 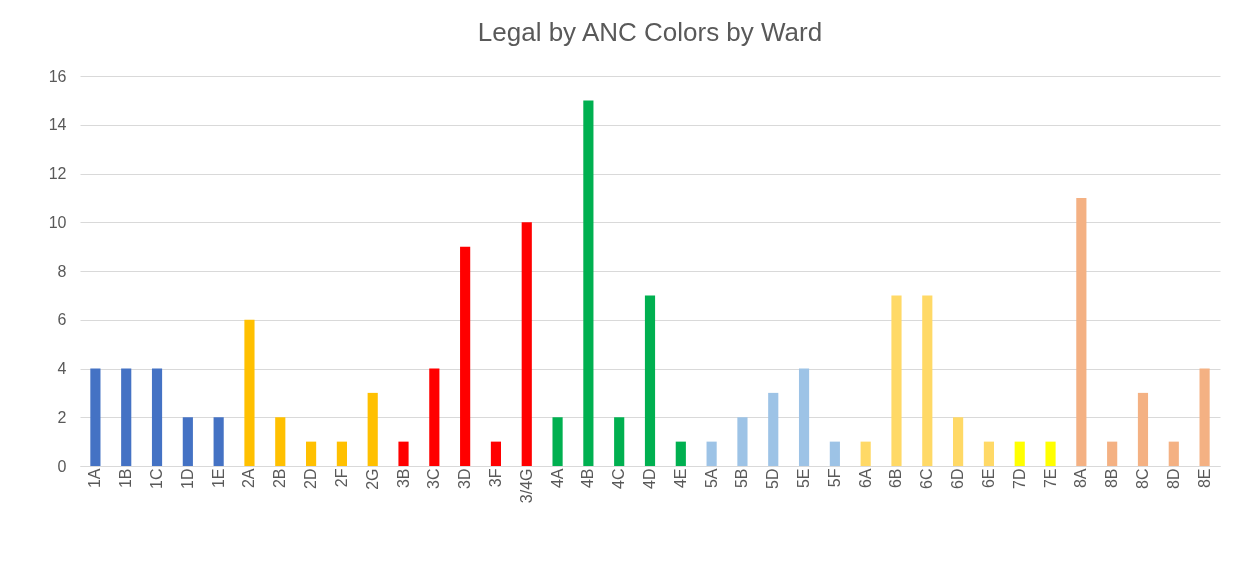 What do you see at coordinates (57, 222) in the screenshot?
I see `y-tick-label: 10` at bounding box center [57, 222].